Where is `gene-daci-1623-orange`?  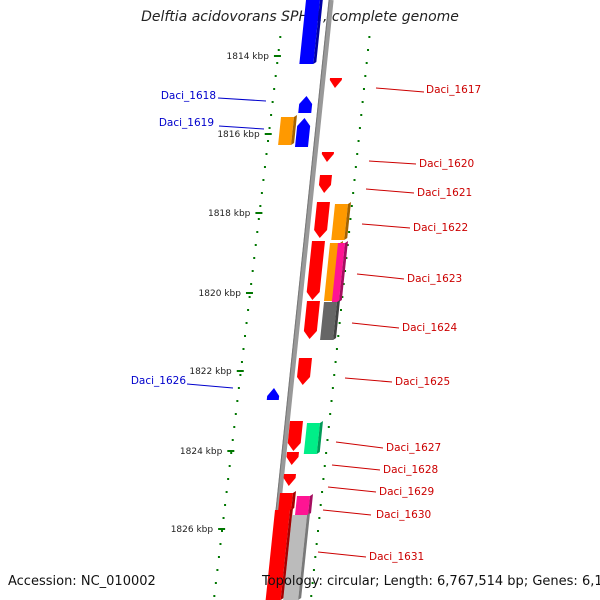 gene-daci-1623-orange is located at coordinates (331, 272).